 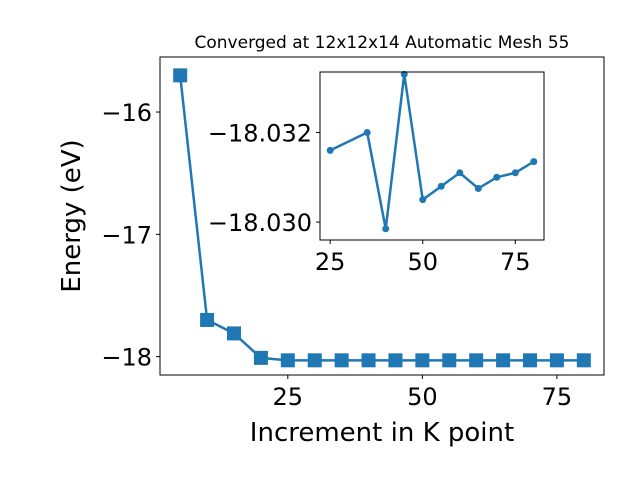 What do you see at coordinates (422, 262) in the screenshot?
I see `inset-x-tick-label: 50` at bounding box center [422, 262].